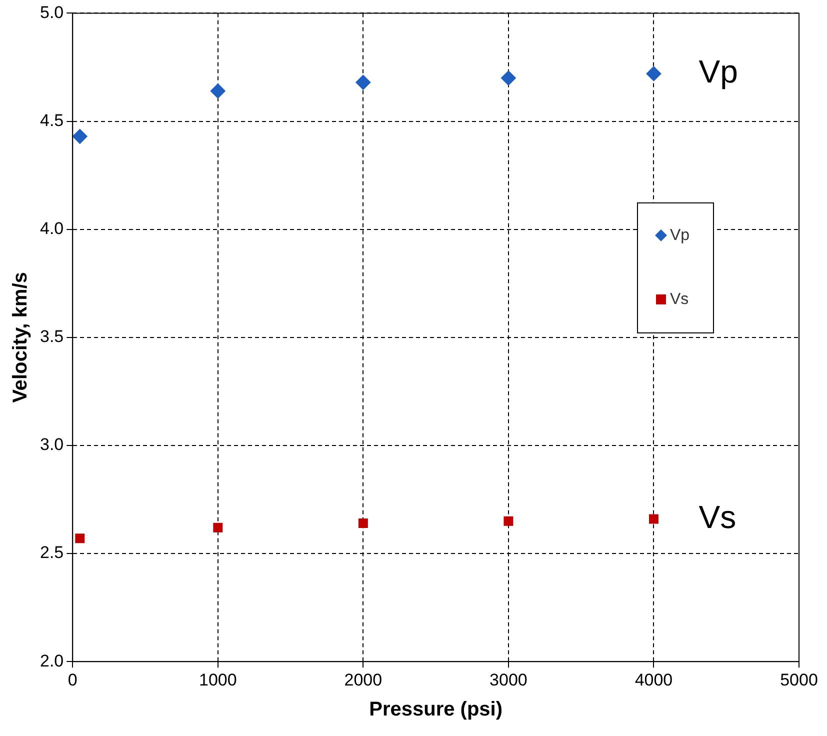 This screenshot has width=827, height=736. Describe the element at coordinates (680, 235) in the screenshot. I see `legend-label: Vp` at that location.